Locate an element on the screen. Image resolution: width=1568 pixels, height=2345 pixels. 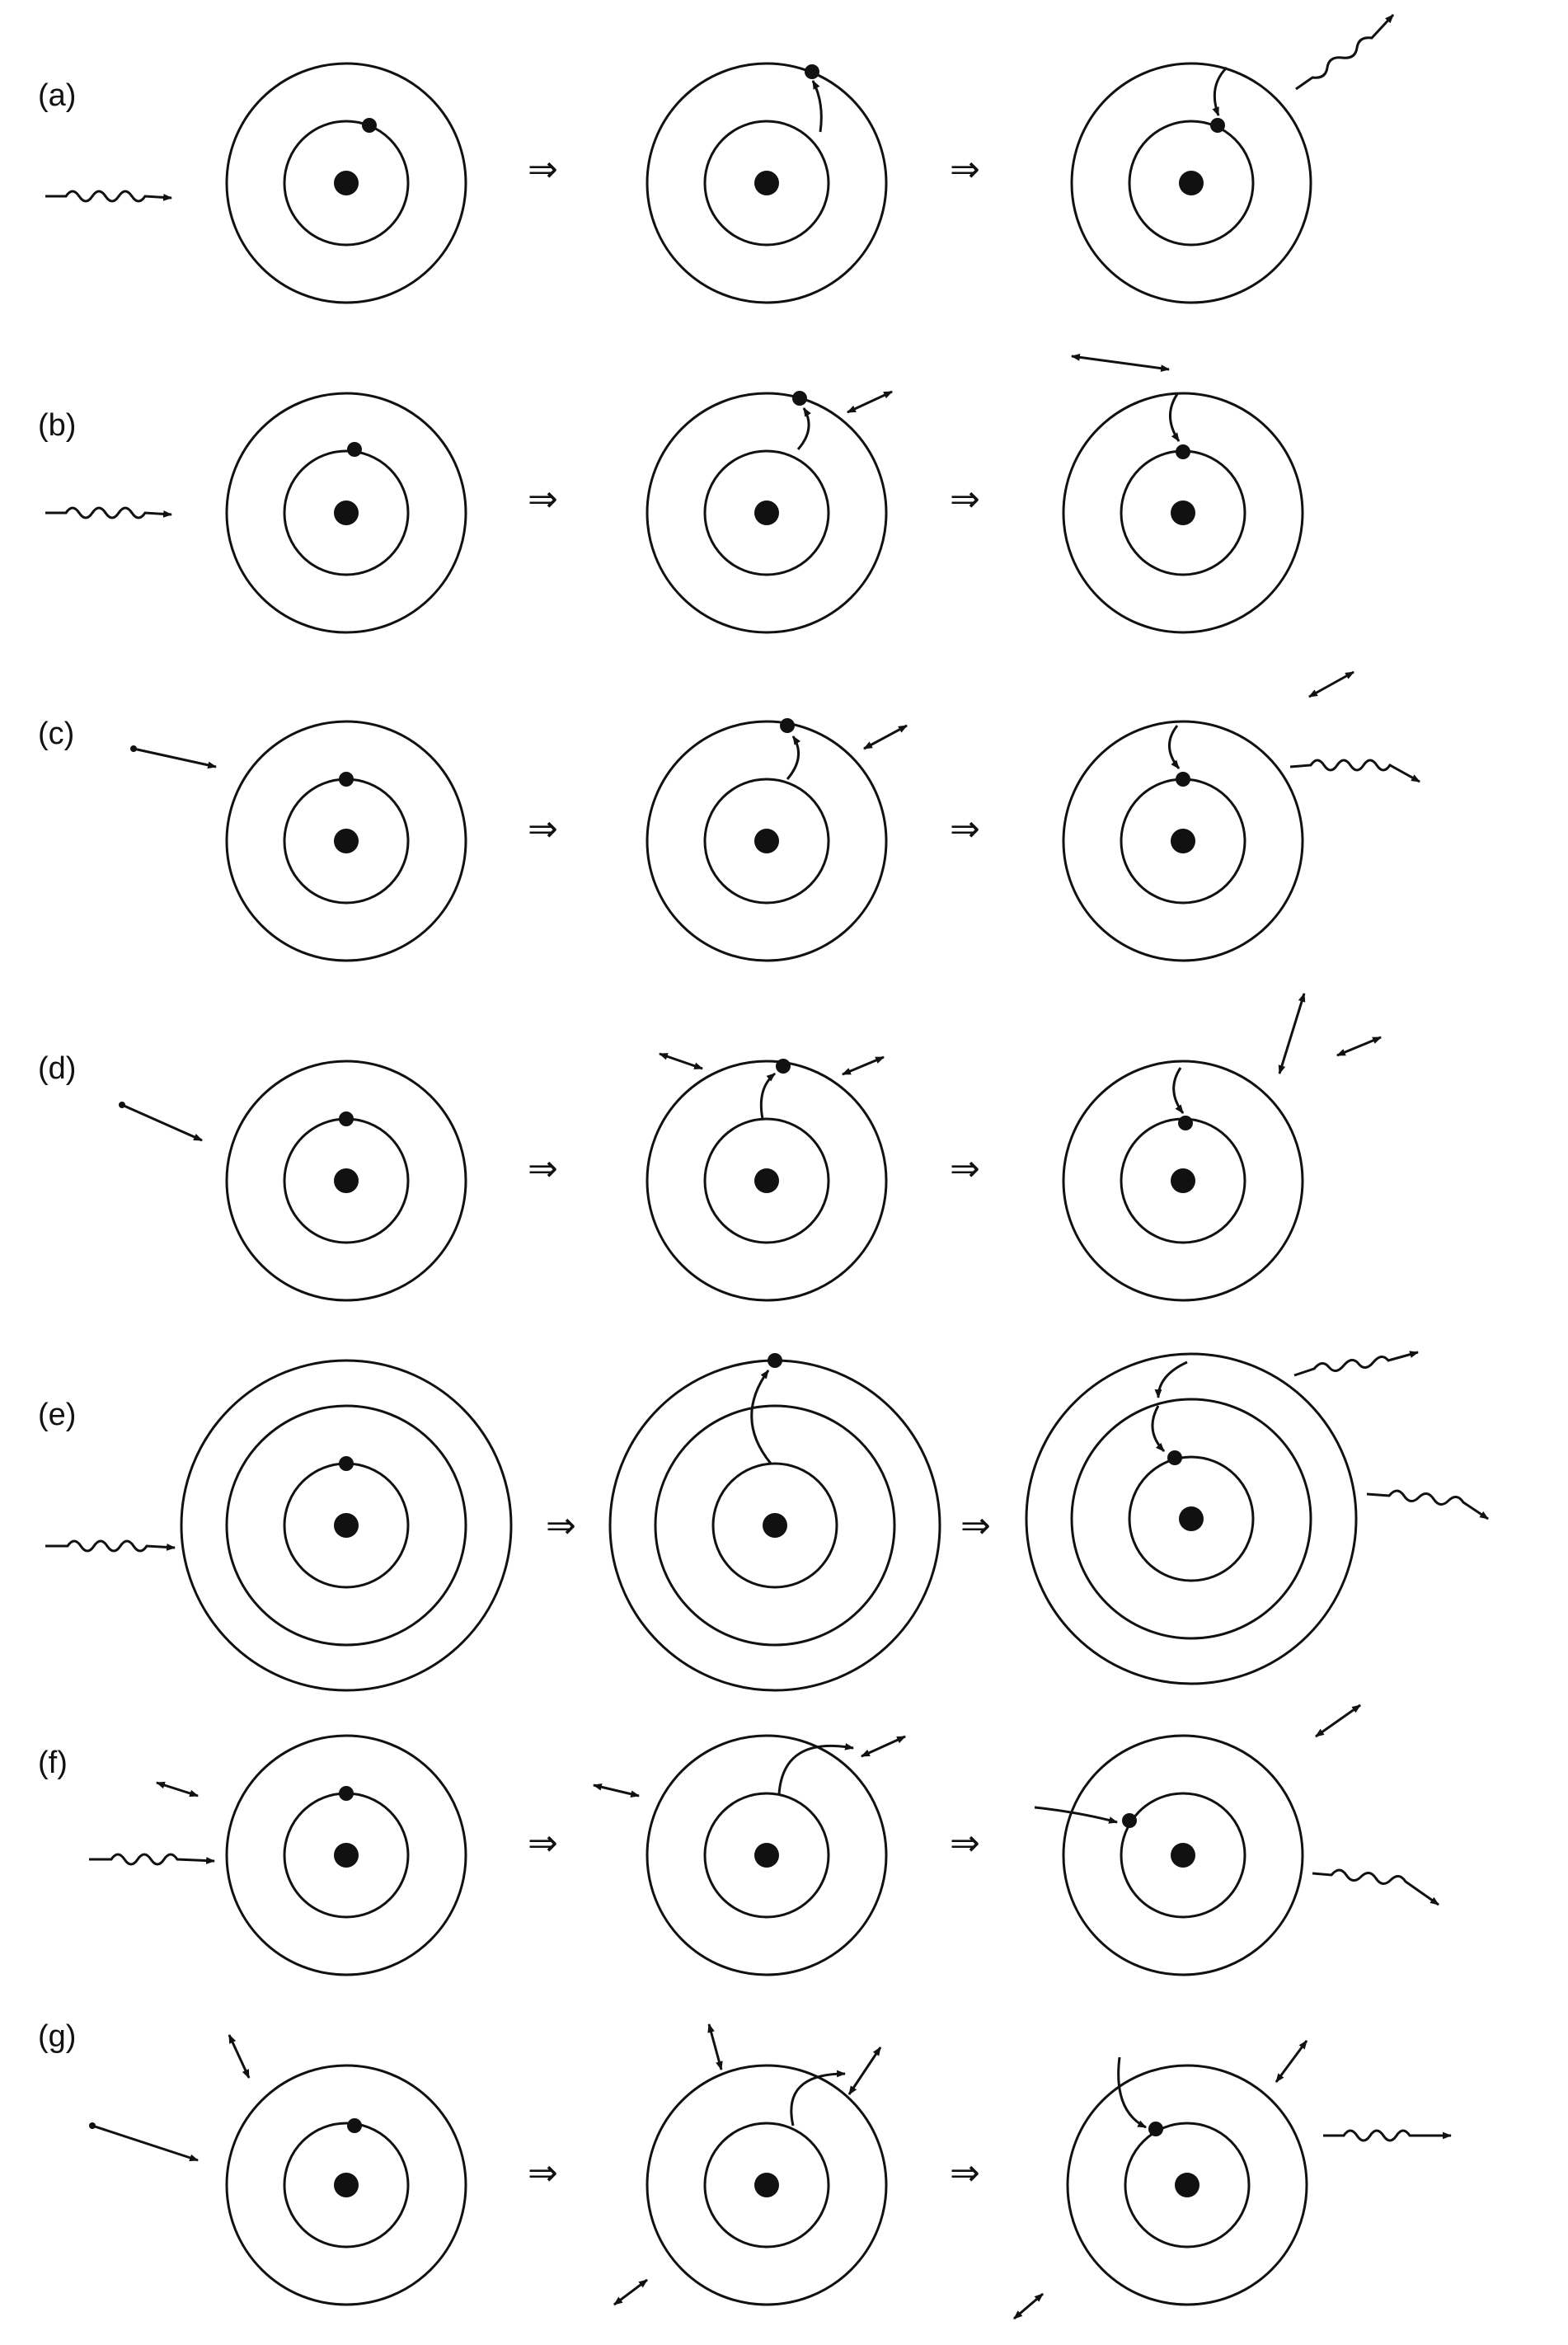
atom-f-initial is located at coordinates (346, 1855).